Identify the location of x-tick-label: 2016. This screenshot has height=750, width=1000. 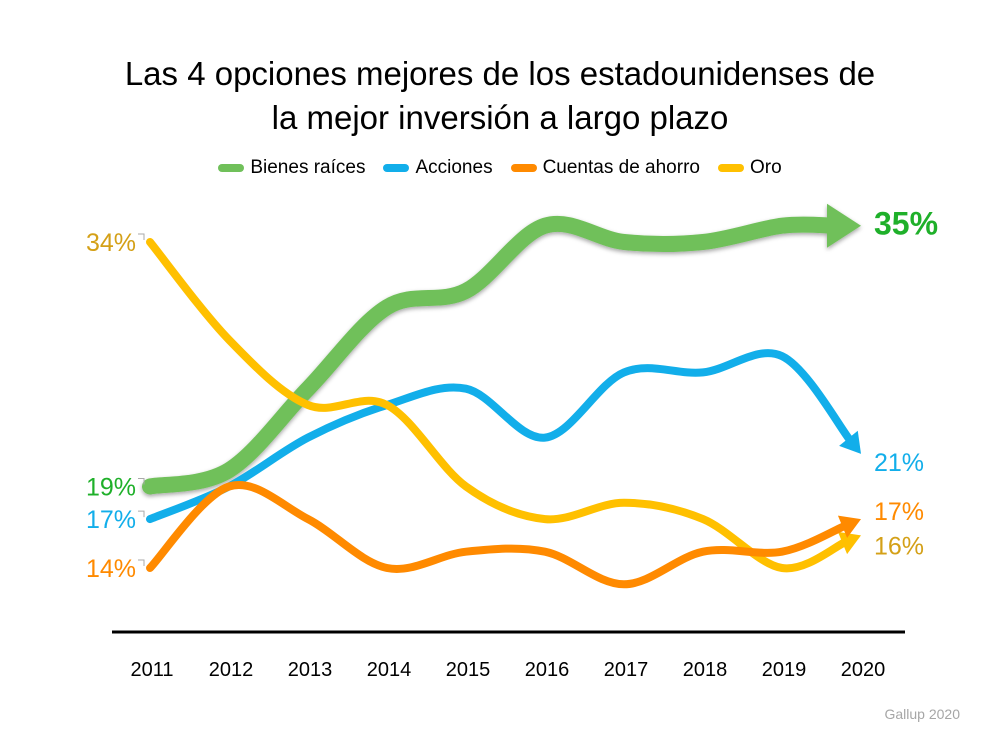
(547, 670).